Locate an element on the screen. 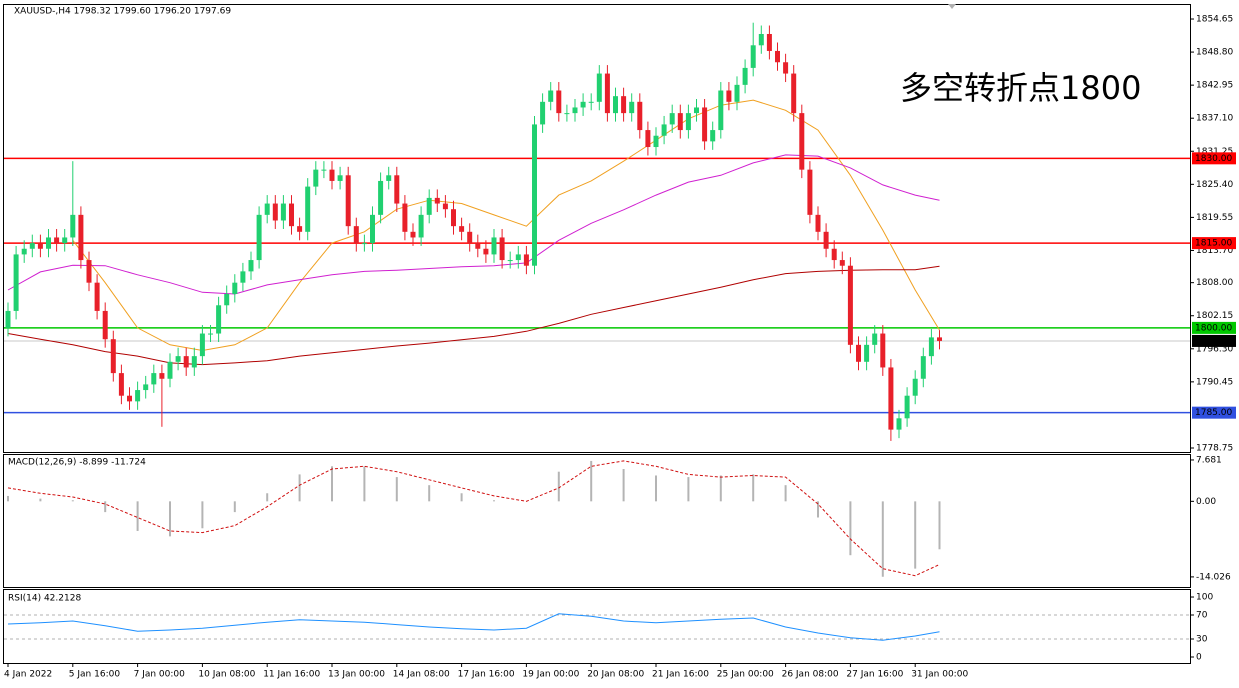 This screenshot has height=688, width=1239. y-tick-label: 1854.65 is located at coordinates (1214, 20).